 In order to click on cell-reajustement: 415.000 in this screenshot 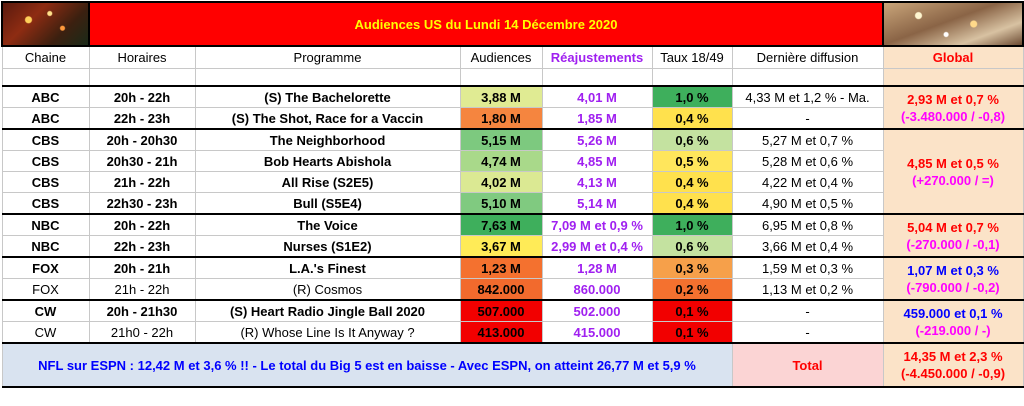, I will do `click(597, 332)`.